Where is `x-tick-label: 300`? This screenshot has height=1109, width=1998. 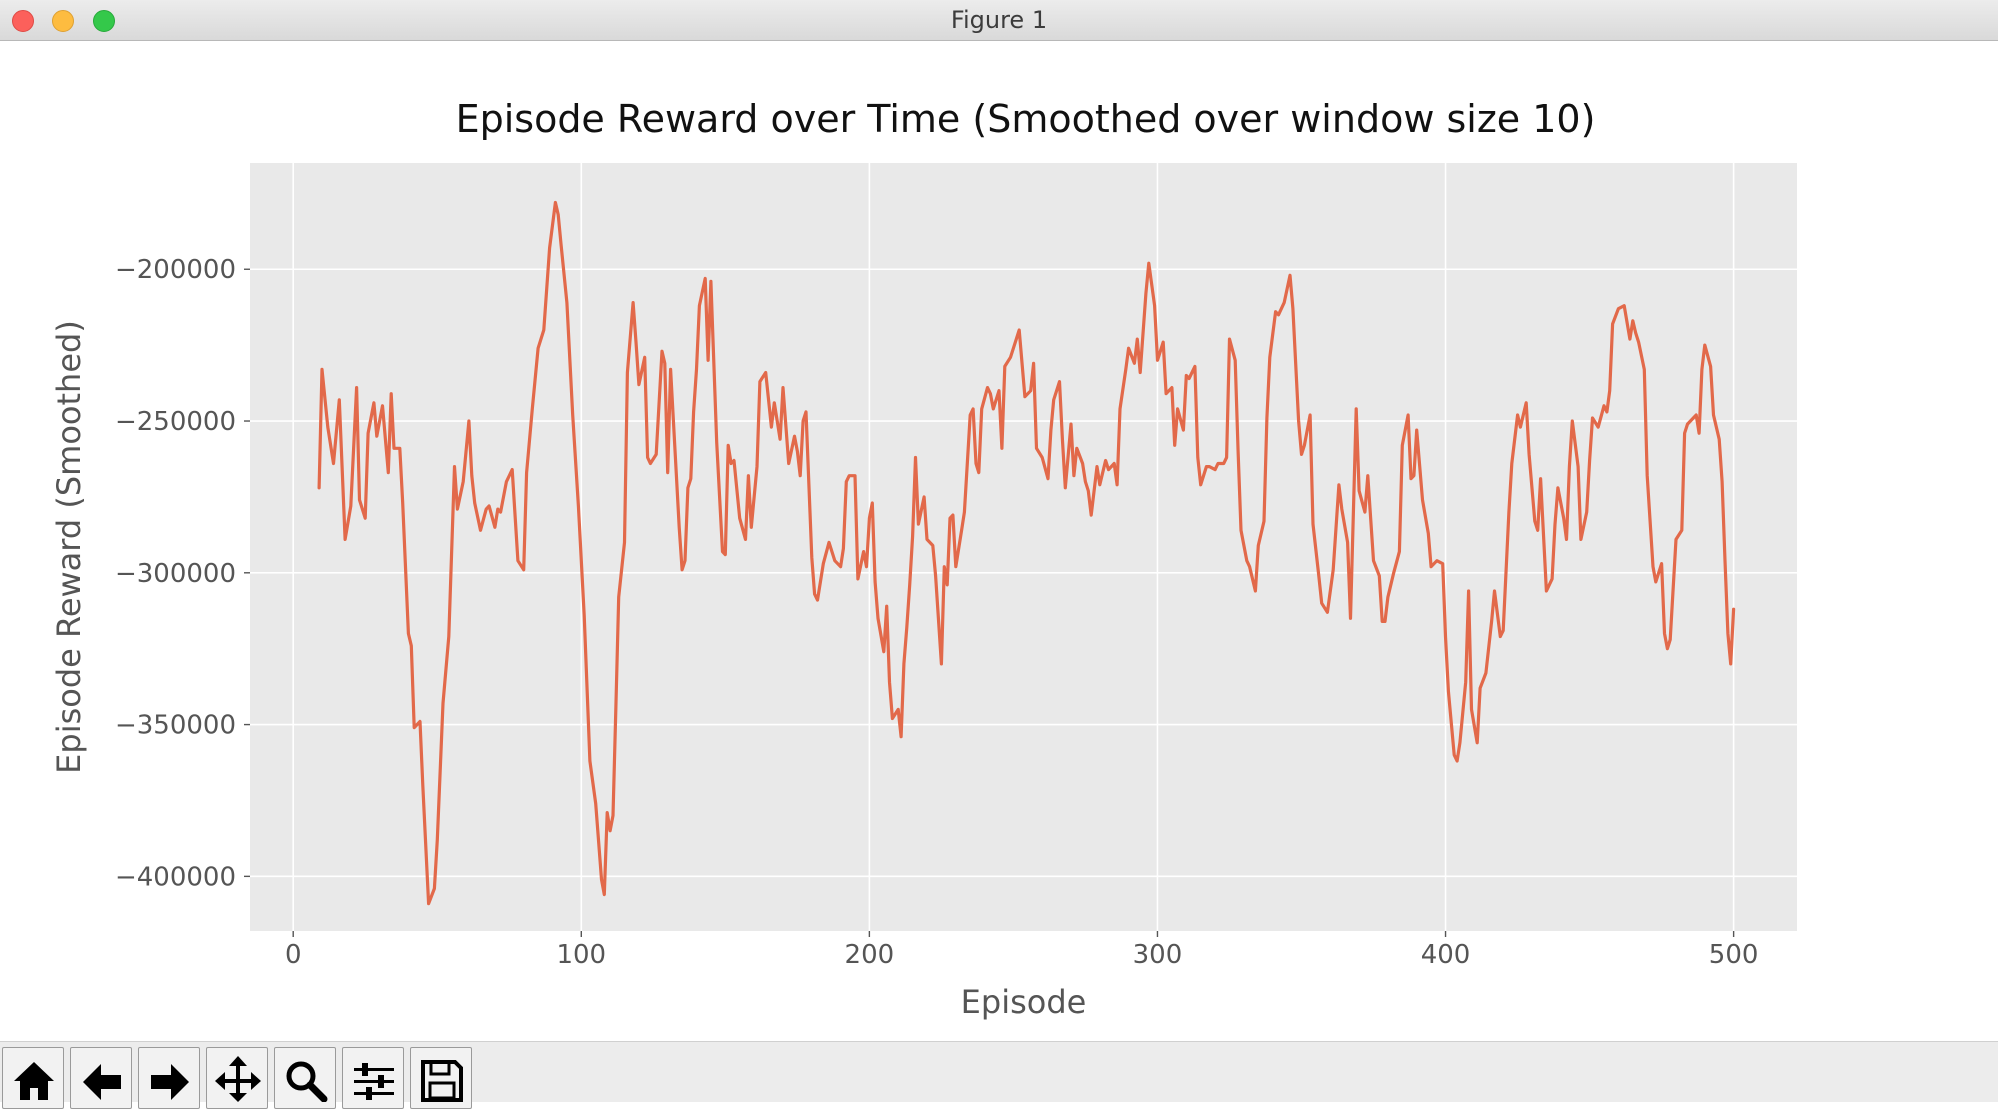 x-tick-label: 300 is located at coordinates (1158, 955).